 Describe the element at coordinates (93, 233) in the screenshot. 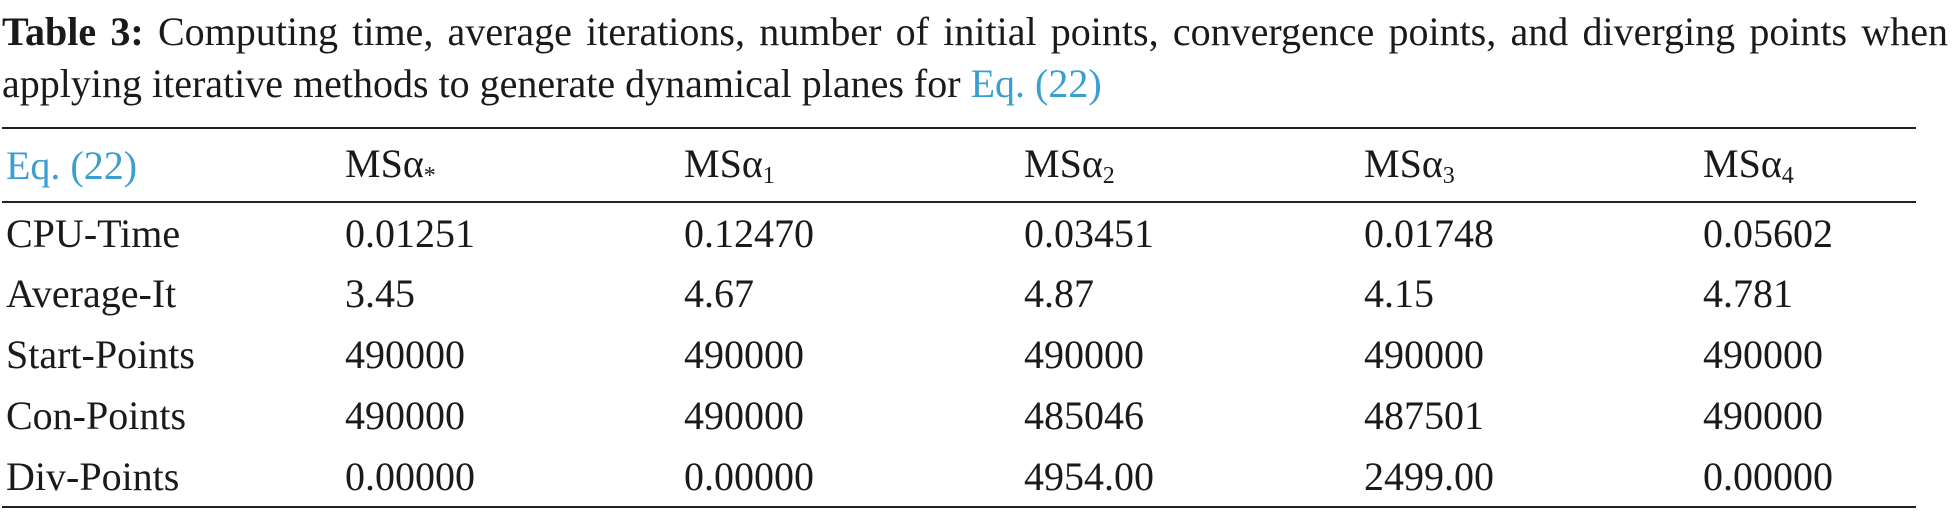

I see `row-label: CPU-Time` at that location.